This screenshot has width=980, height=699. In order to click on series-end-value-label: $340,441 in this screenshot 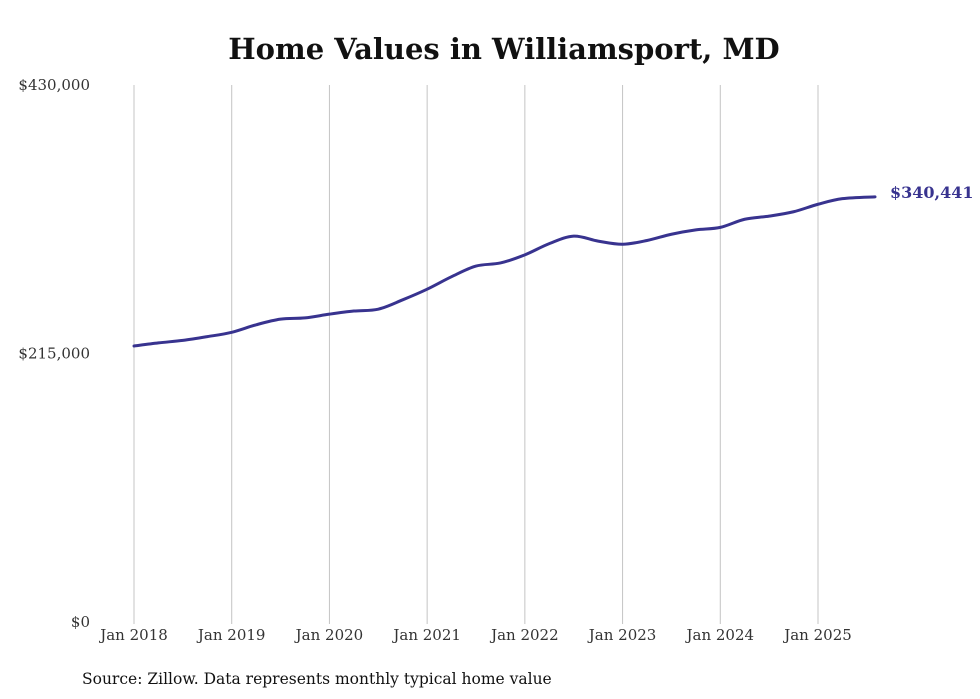, I will do `click(932, 192)`.